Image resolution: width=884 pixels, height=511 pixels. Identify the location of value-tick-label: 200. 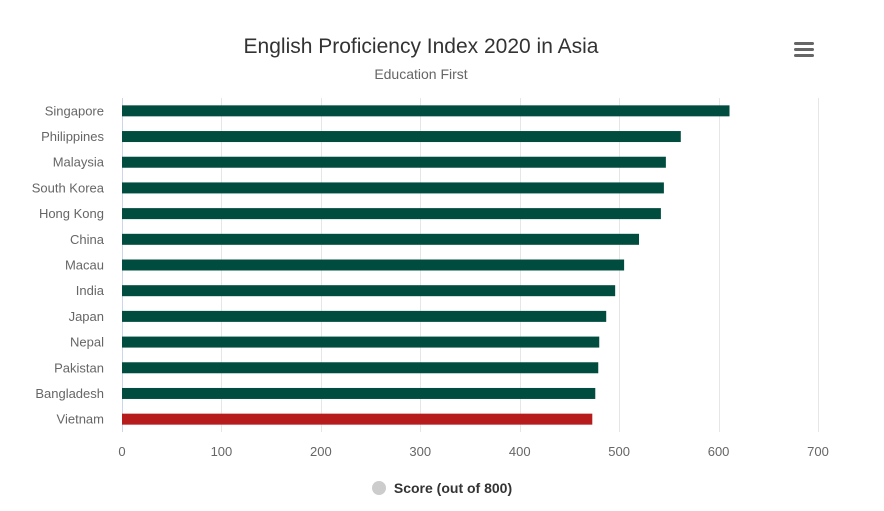
(321, 451).